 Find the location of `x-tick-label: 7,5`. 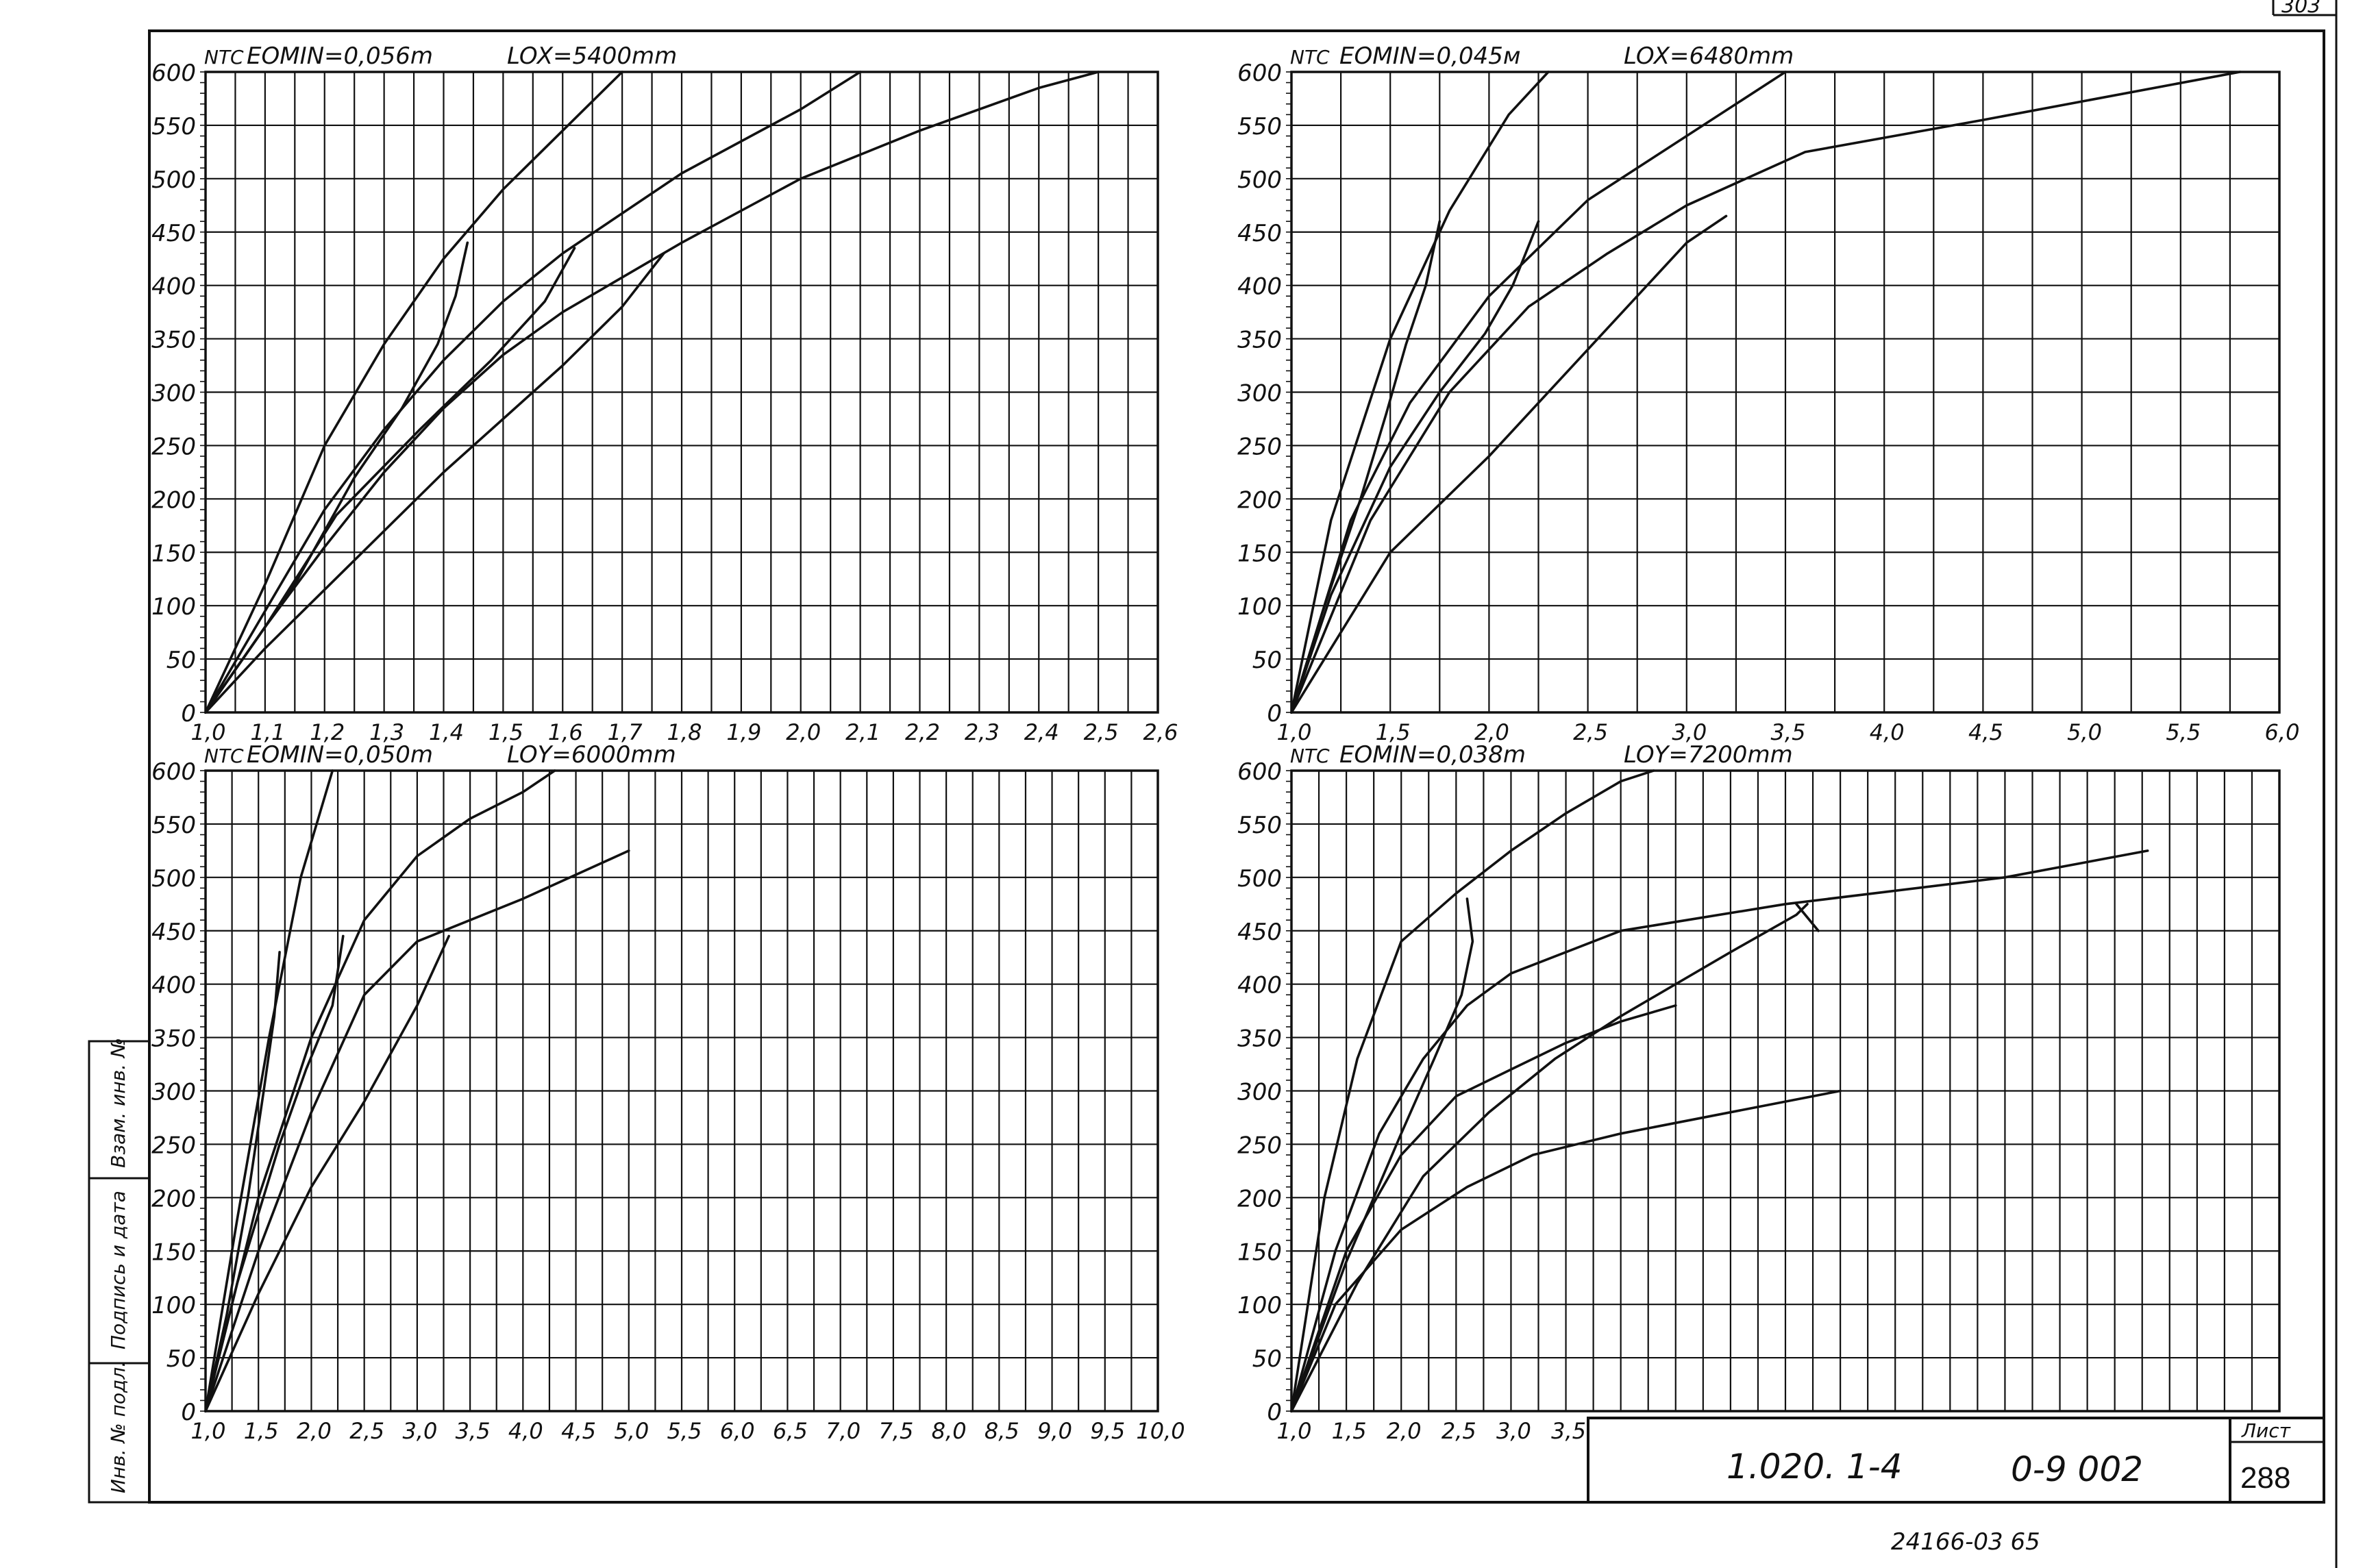

x-tick-label: 7,5 is located at coordinates (895, 1431).